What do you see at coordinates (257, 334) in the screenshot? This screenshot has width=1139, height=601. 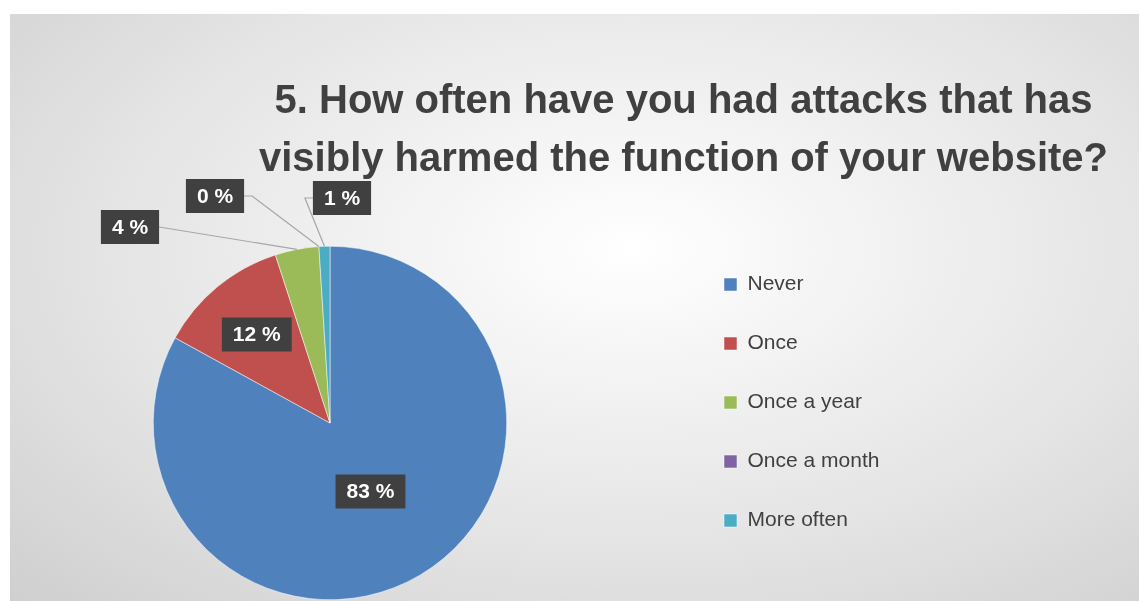 I see `data-label: 12 %` at bounding box center [257, 334].